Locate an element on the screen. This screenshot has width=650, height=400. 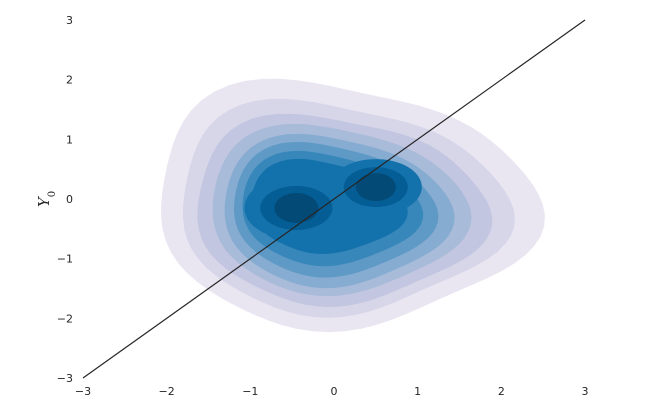
x-tick-label: 3 is located at coordinates (585, 391).